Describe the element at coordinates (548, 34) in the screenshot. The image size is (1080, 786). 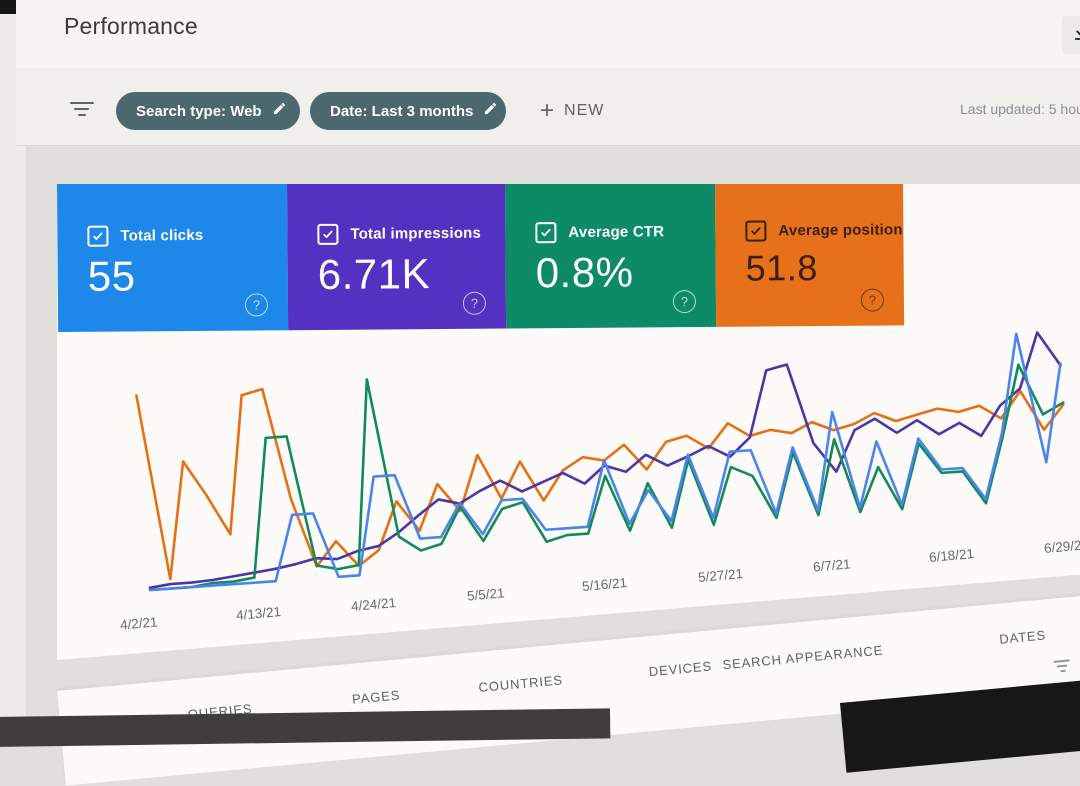
I see `header-bar: Performance` at that location.